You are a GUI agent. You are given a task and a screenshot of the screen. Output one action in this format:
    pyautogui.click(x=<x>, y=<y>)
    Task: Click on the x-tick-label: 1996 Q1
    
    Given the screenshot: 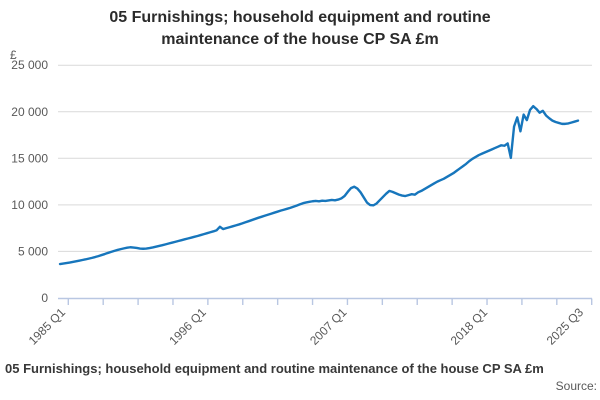 What is the action you would take?
    pyautogui.click(x=187, y=326)
    